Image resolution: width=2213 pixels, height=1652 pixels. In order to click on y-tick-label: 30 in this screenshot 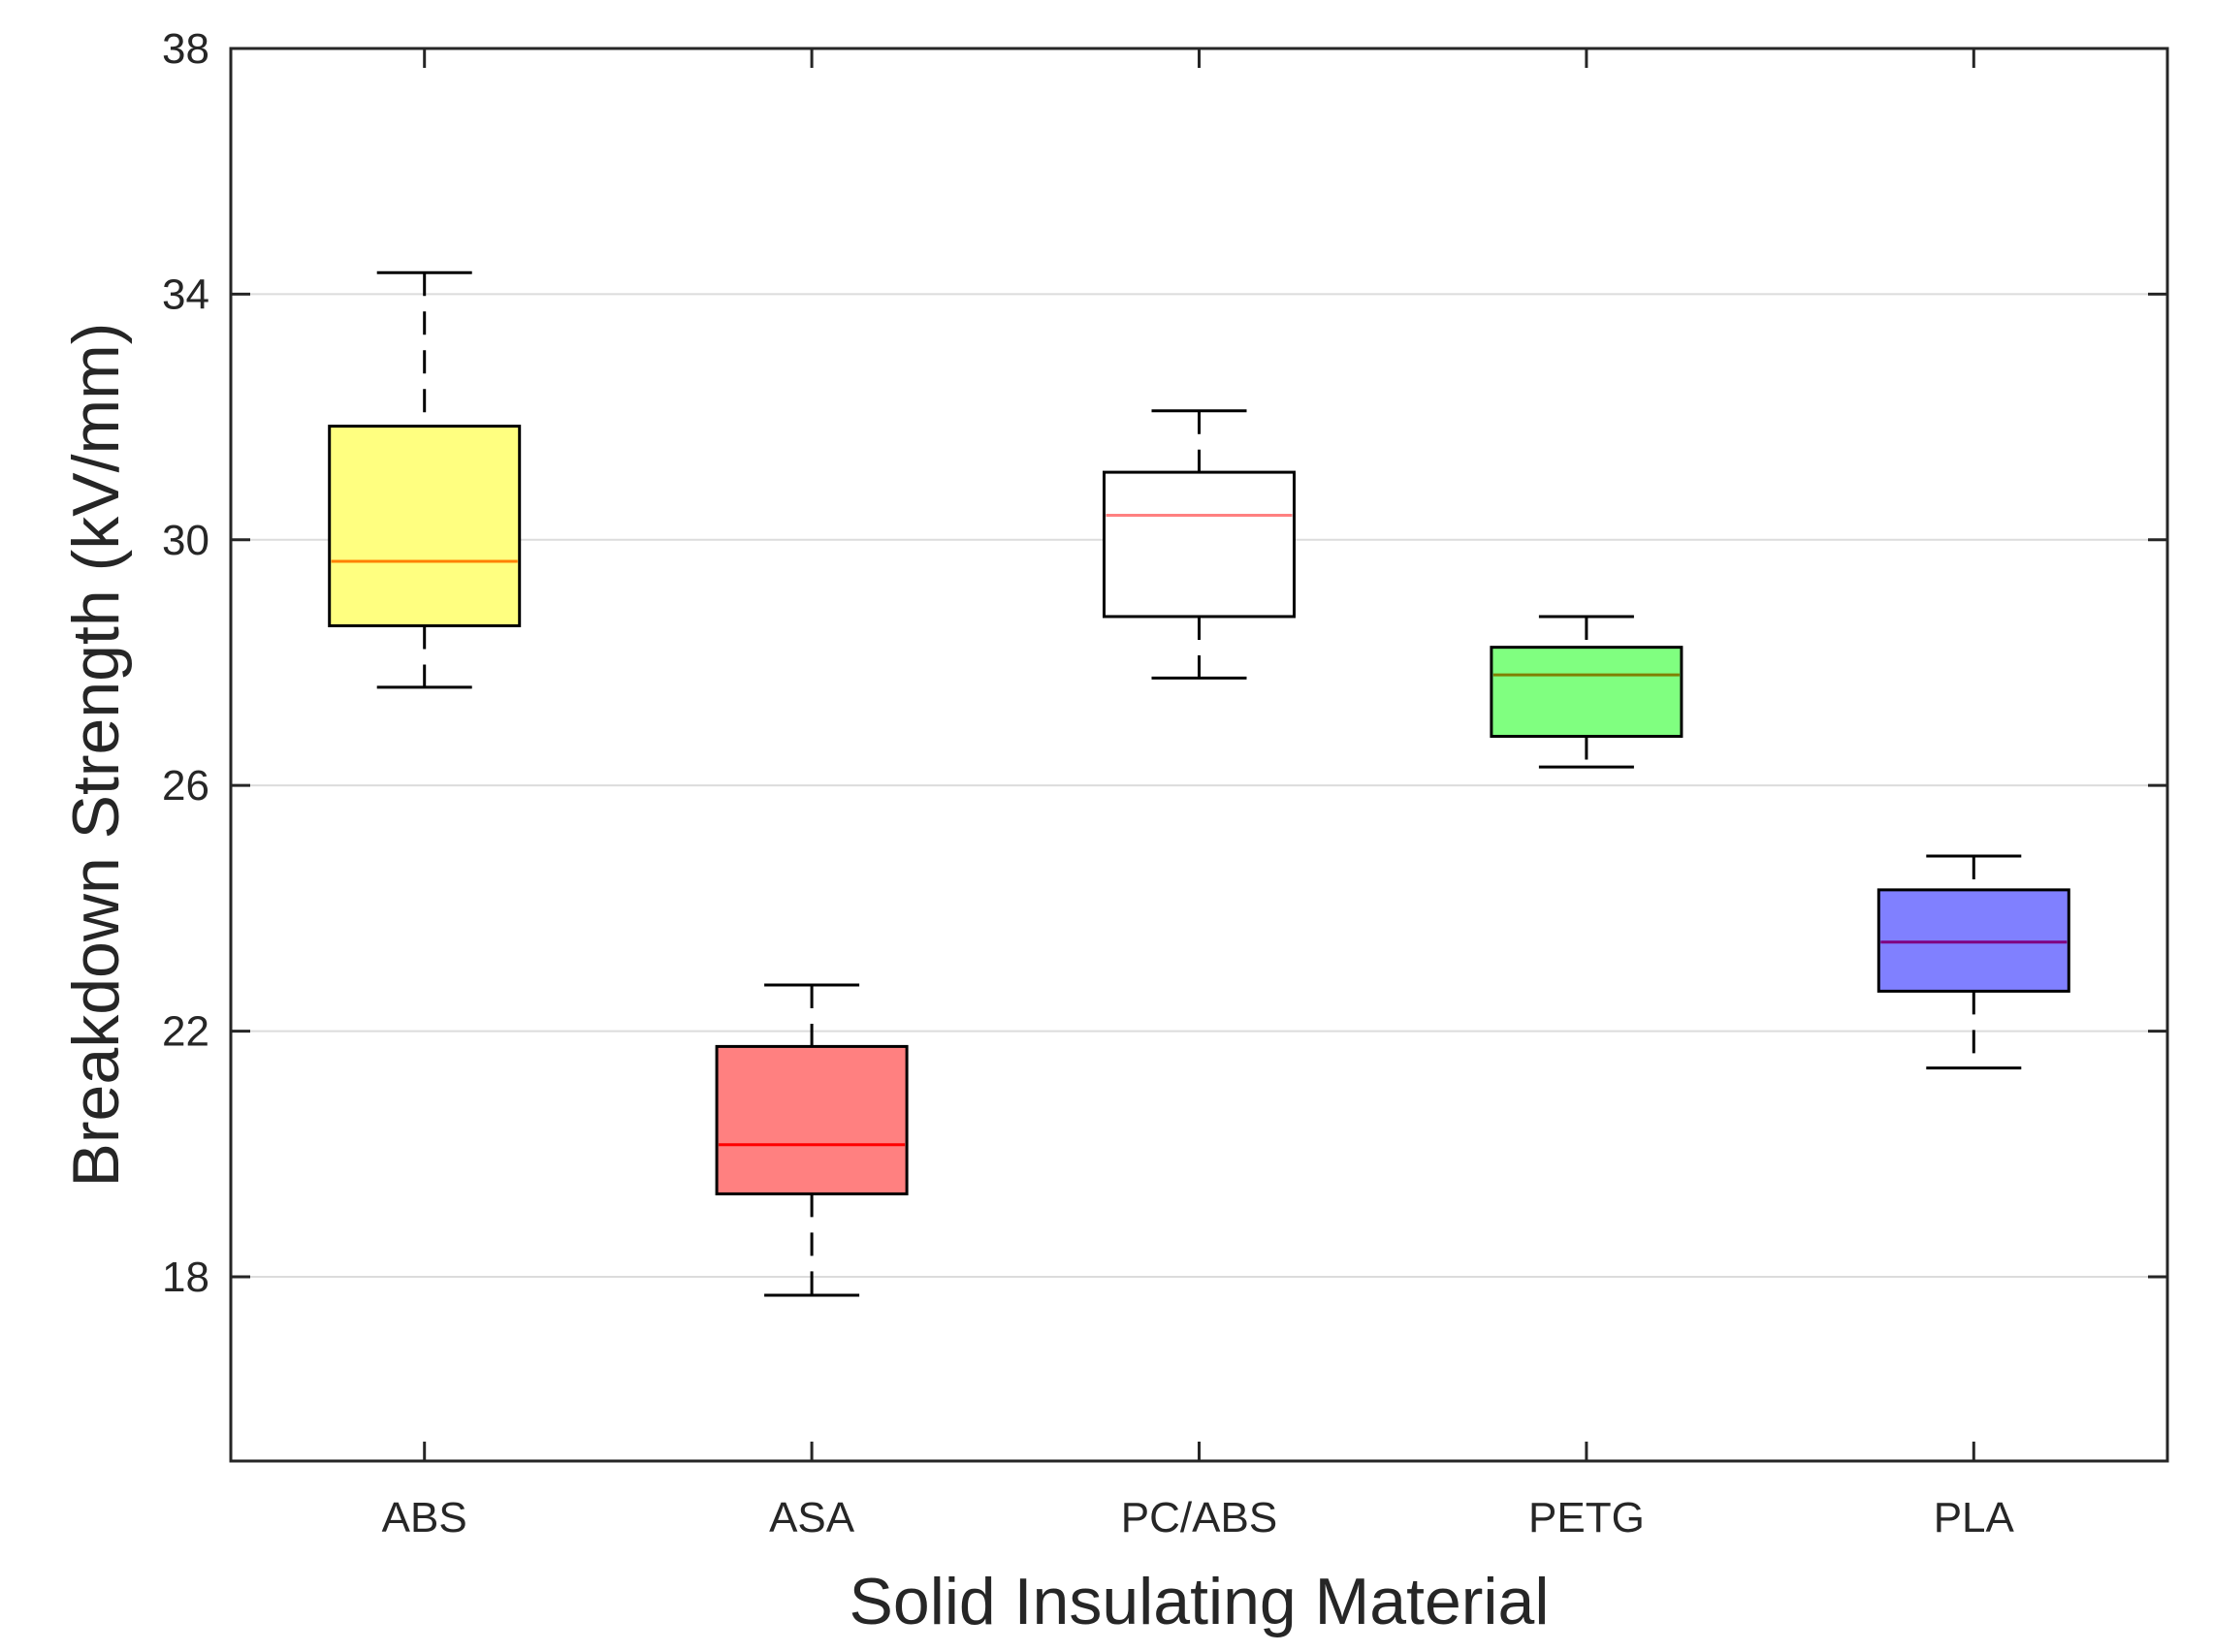, I will do `click(185, 541)`.